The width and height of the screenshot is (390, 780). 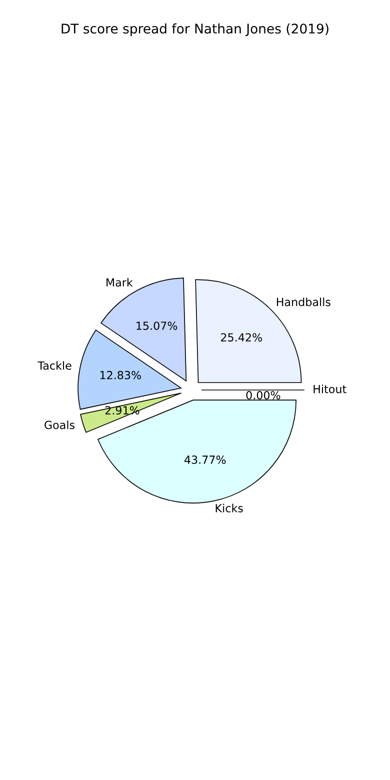 I want to click on slice-label: Kicks, so click(x=229, y=508).